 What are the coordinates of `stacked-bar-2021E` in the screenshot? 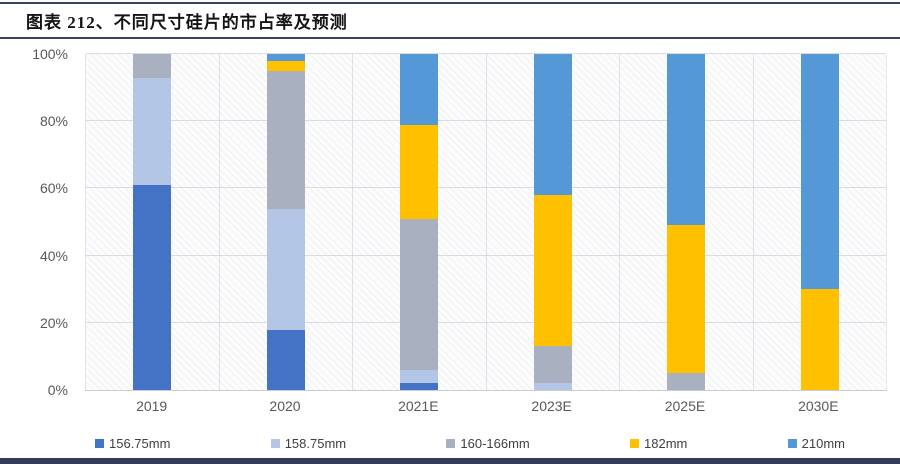 It's located at (419, 222).